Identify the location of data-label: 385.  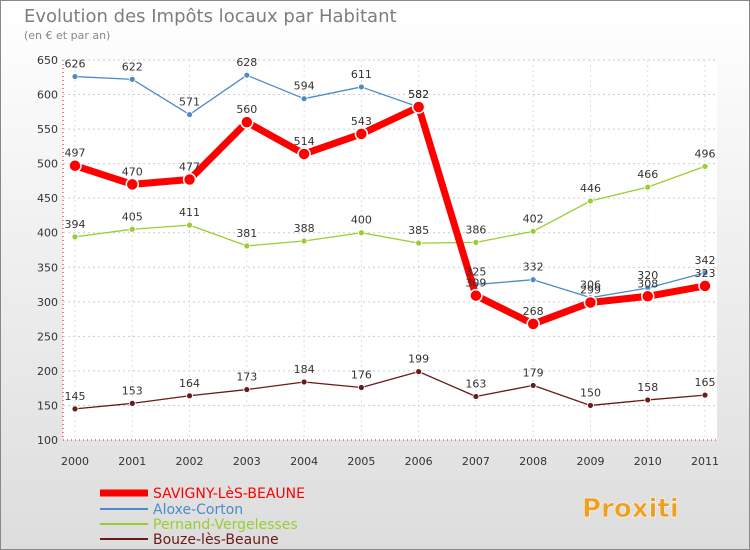
(418, 230).